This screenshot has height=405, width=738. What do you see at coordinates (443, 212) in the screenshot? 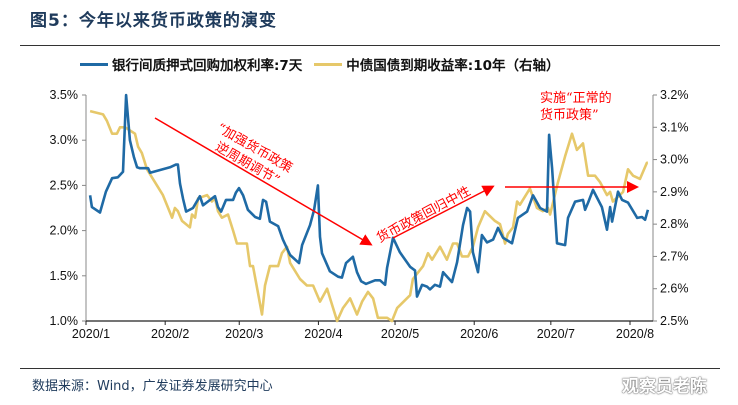
I see `annotation-arrow-up` at bounding box center [443, 212].